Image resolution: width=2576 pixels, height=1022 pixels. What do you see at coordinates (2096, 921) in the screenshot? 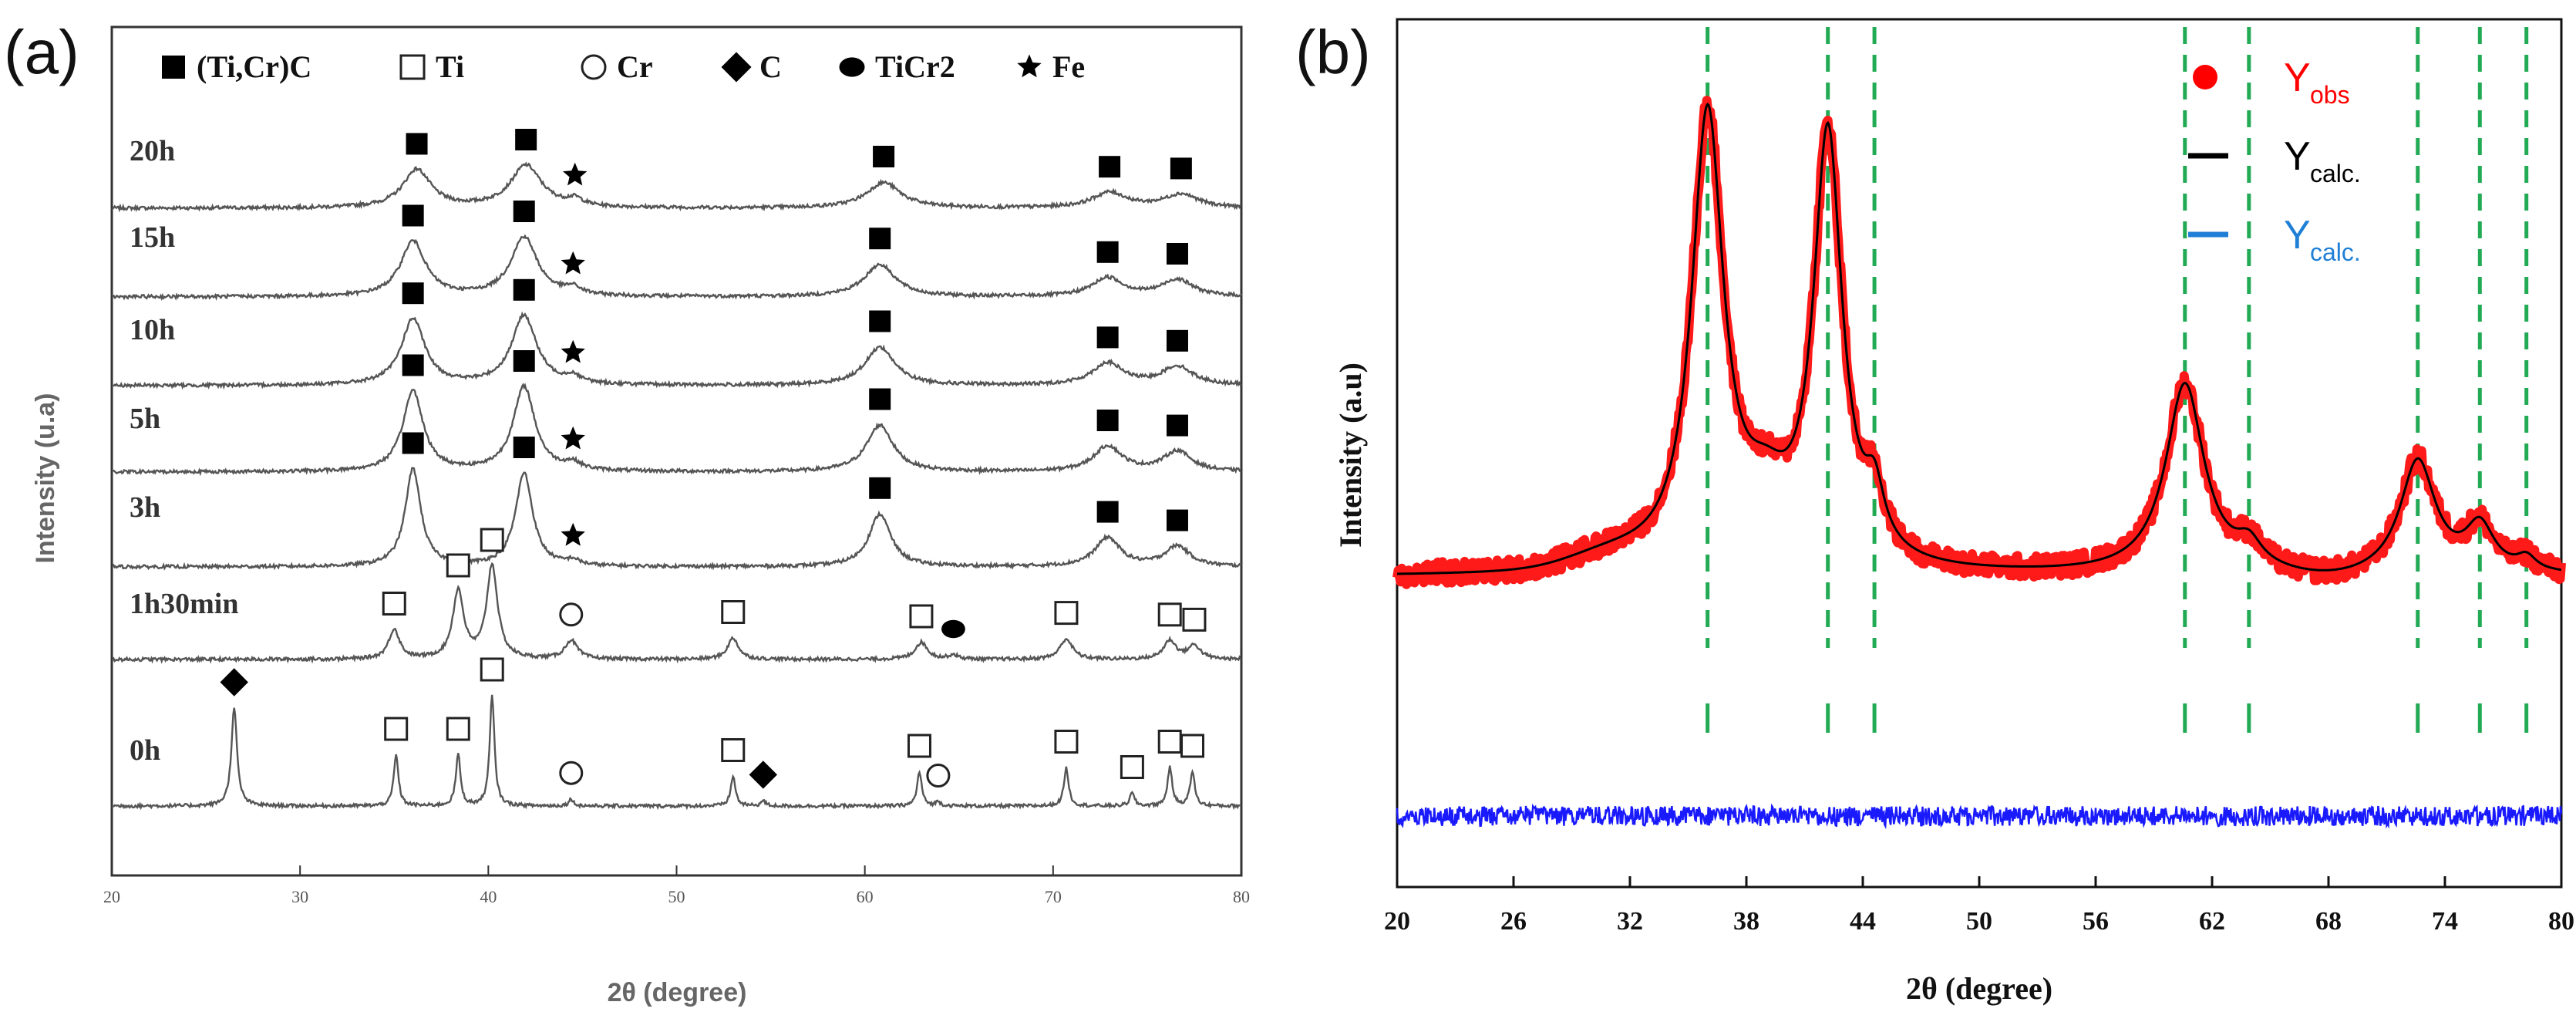
I see `tick-b-label-56: 56` at bounding box center [2096, 921].